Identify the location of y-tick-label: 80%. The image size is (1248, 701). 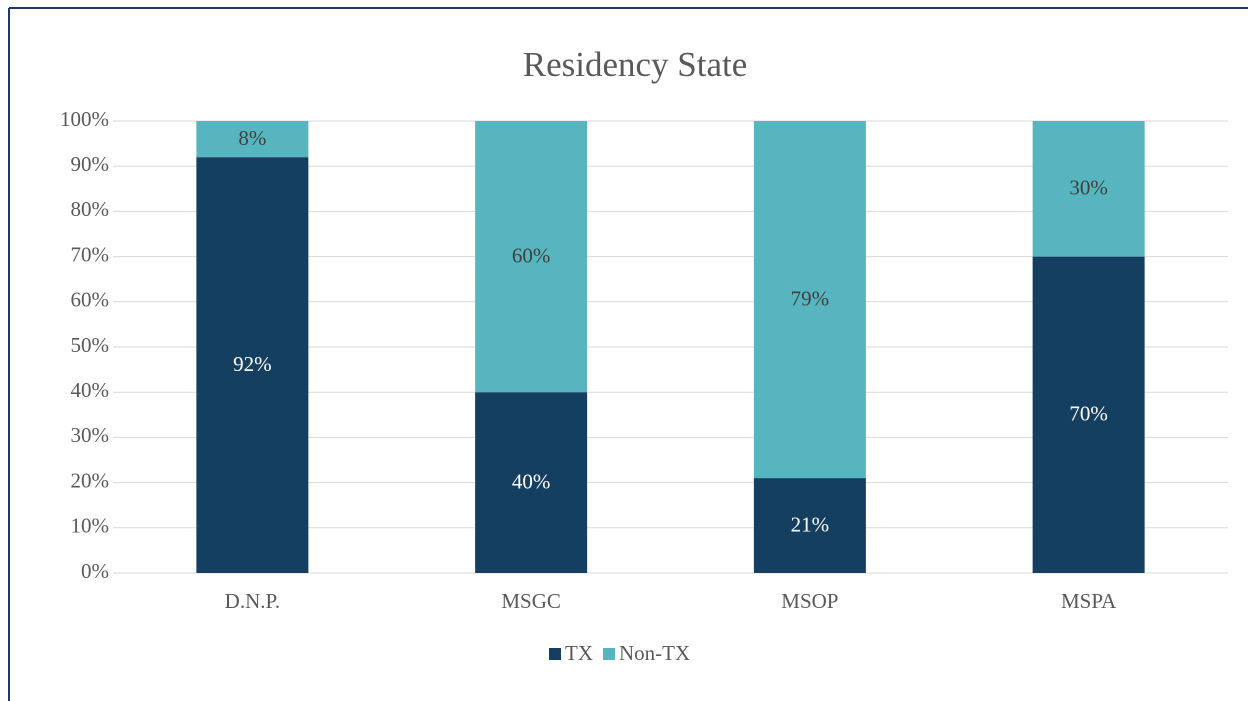
(90, 209).